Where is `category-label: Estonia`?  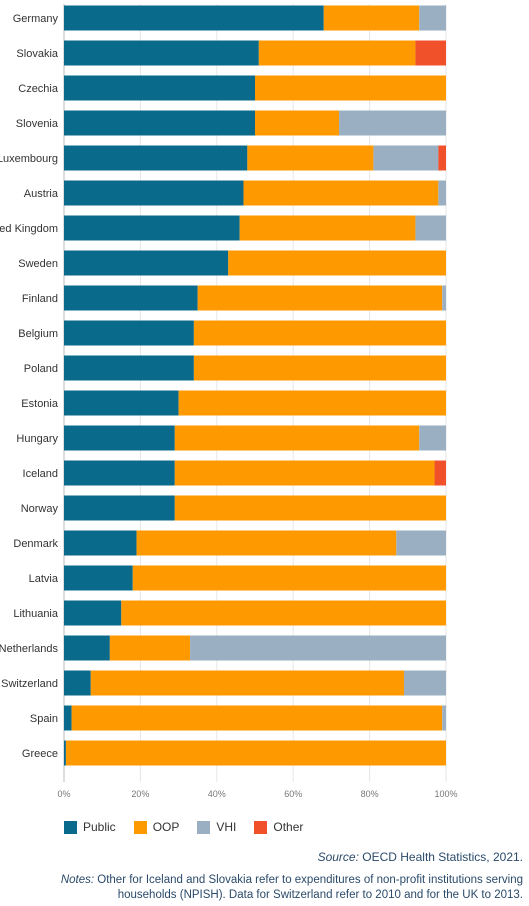 category-label: Estonia is located at coordinates (40, 404).